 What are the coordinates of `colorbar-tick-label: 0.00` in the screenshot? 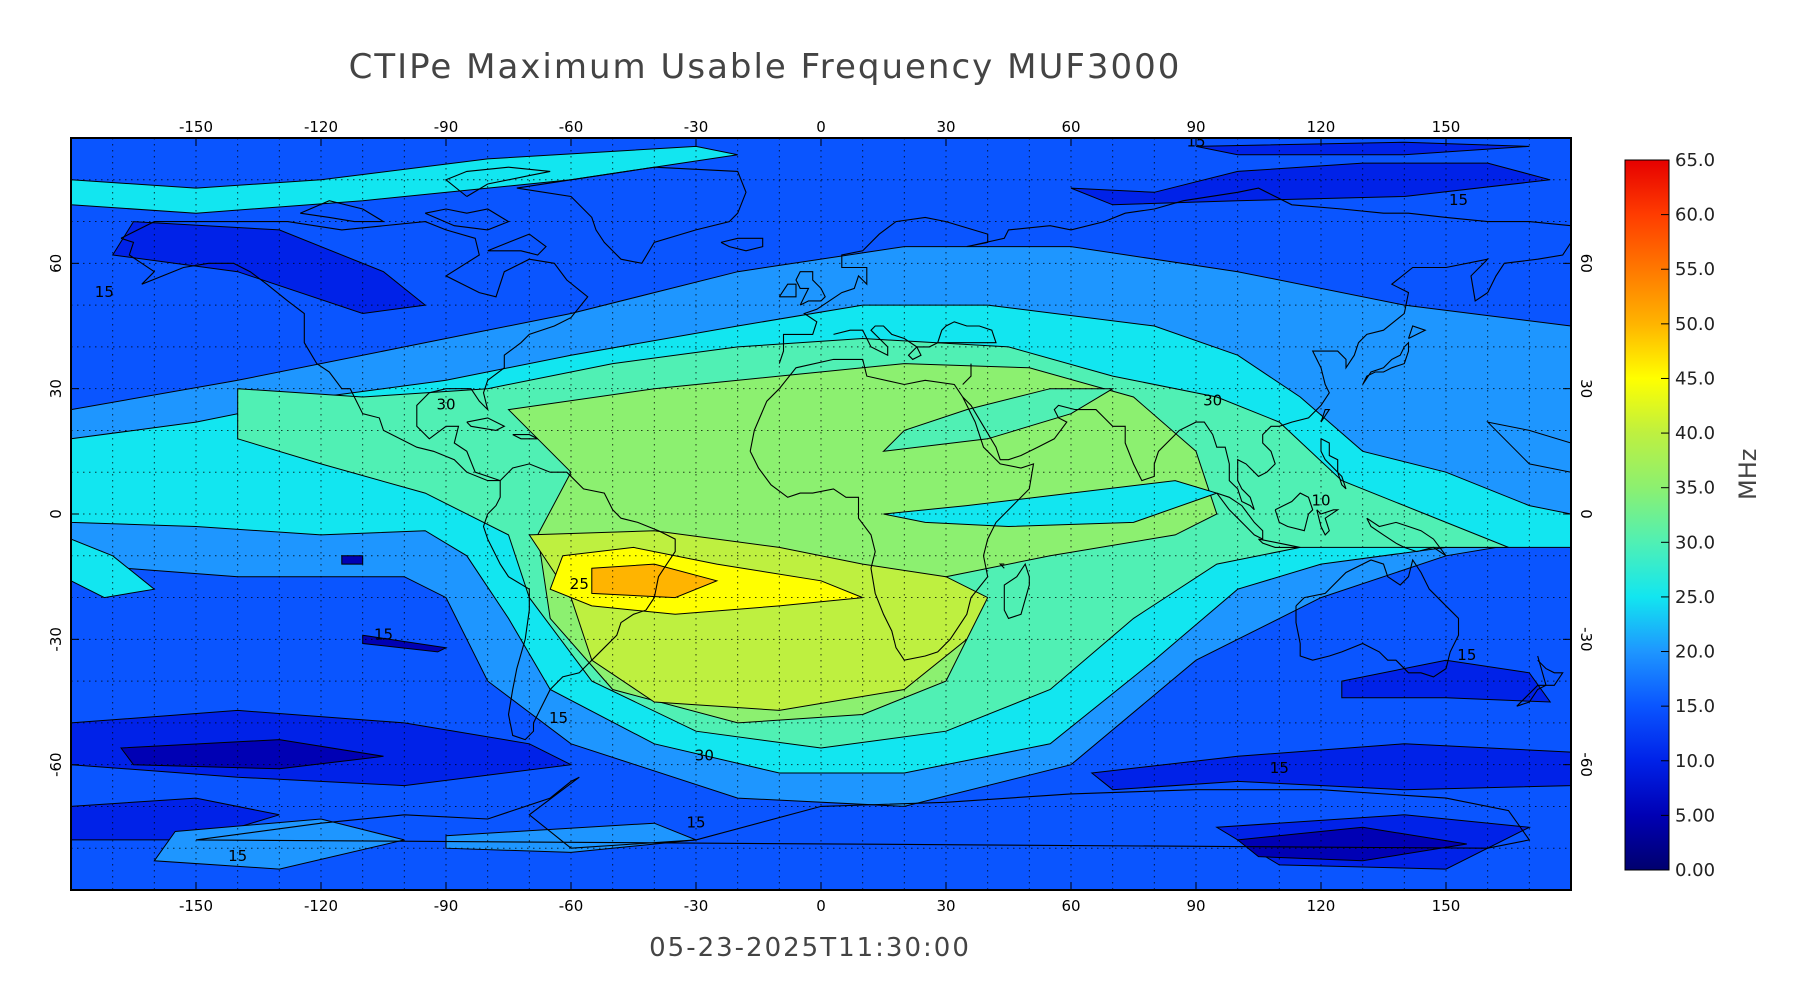 It's located at (1695, 870).